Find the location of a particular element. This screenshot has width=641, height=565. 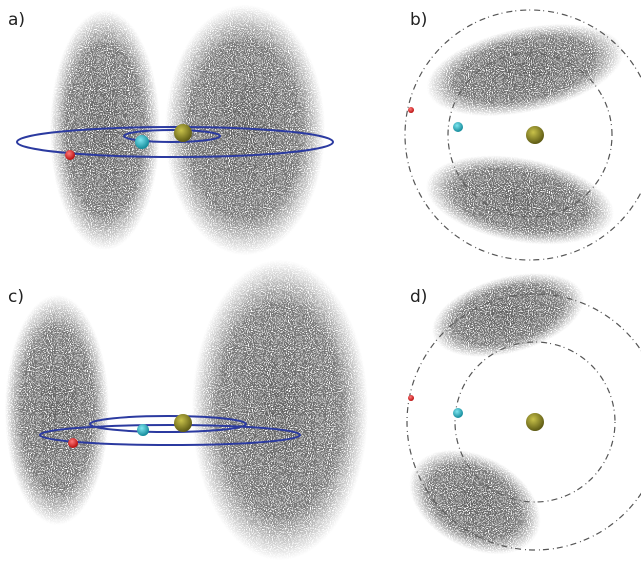

orbit-ring is located at coordinates (535, 422).